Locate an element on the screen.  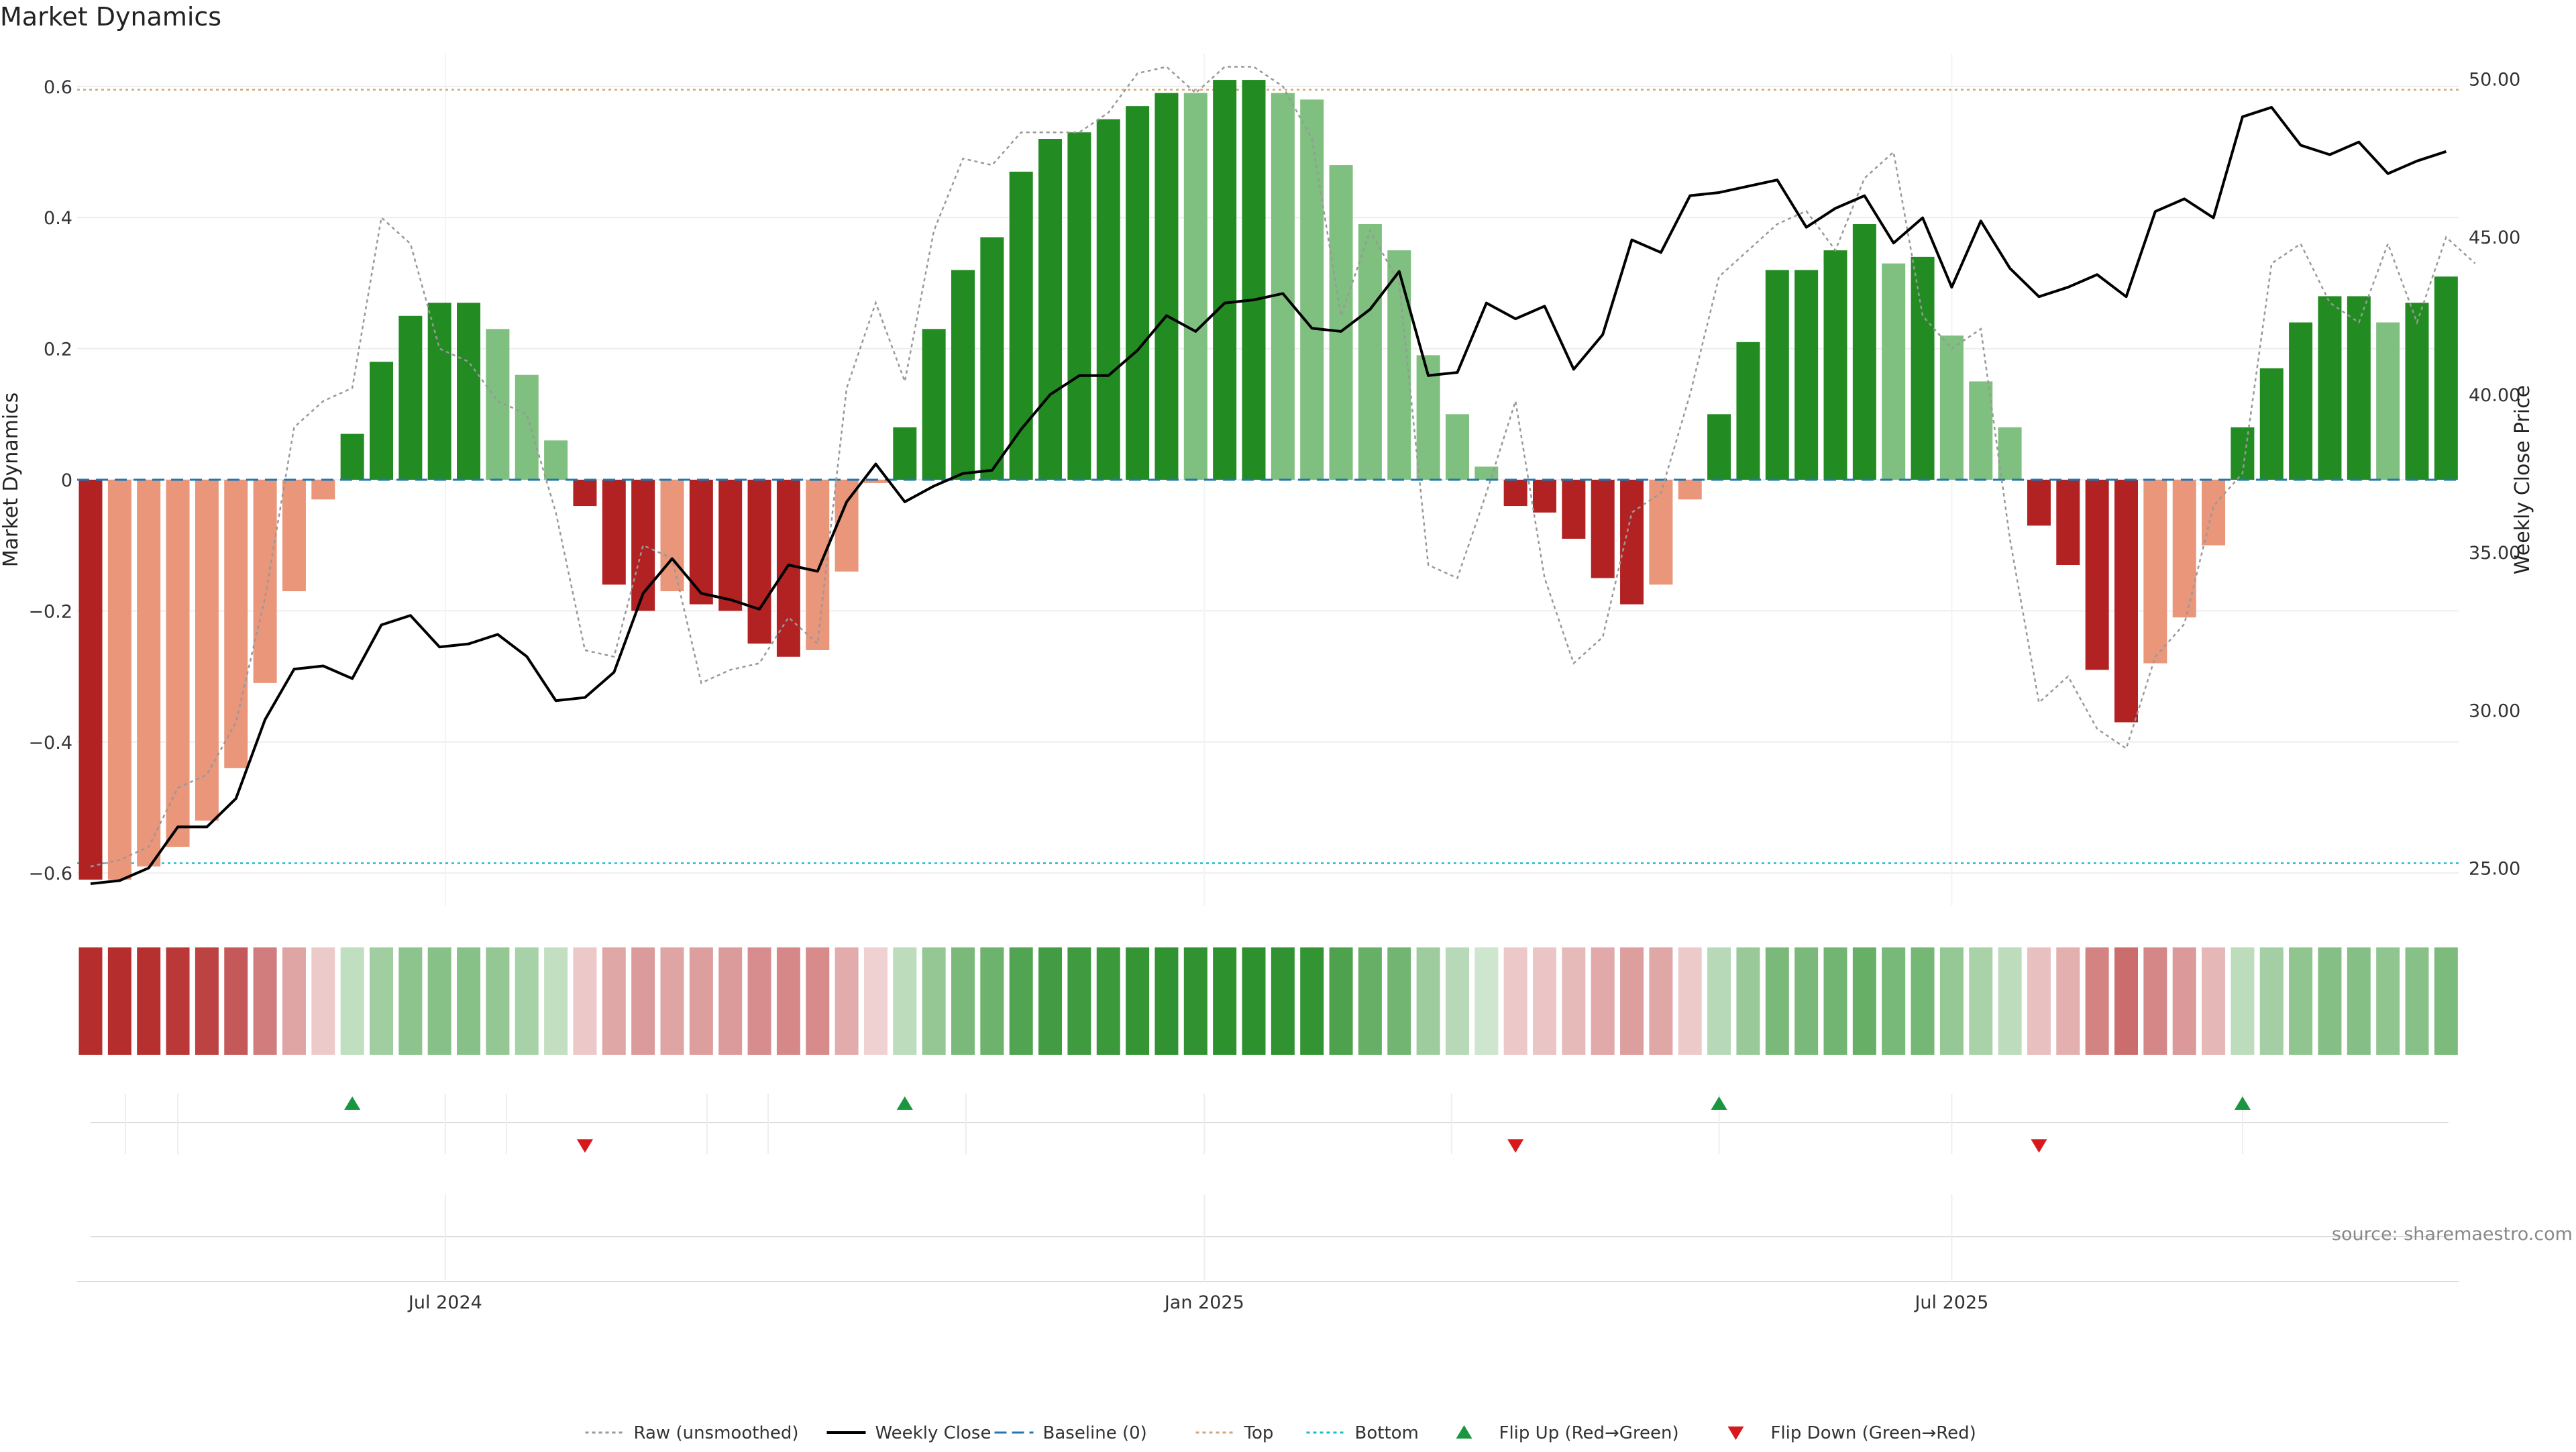
y-tick-label: 0.6 is located at coordinates (58, 87).